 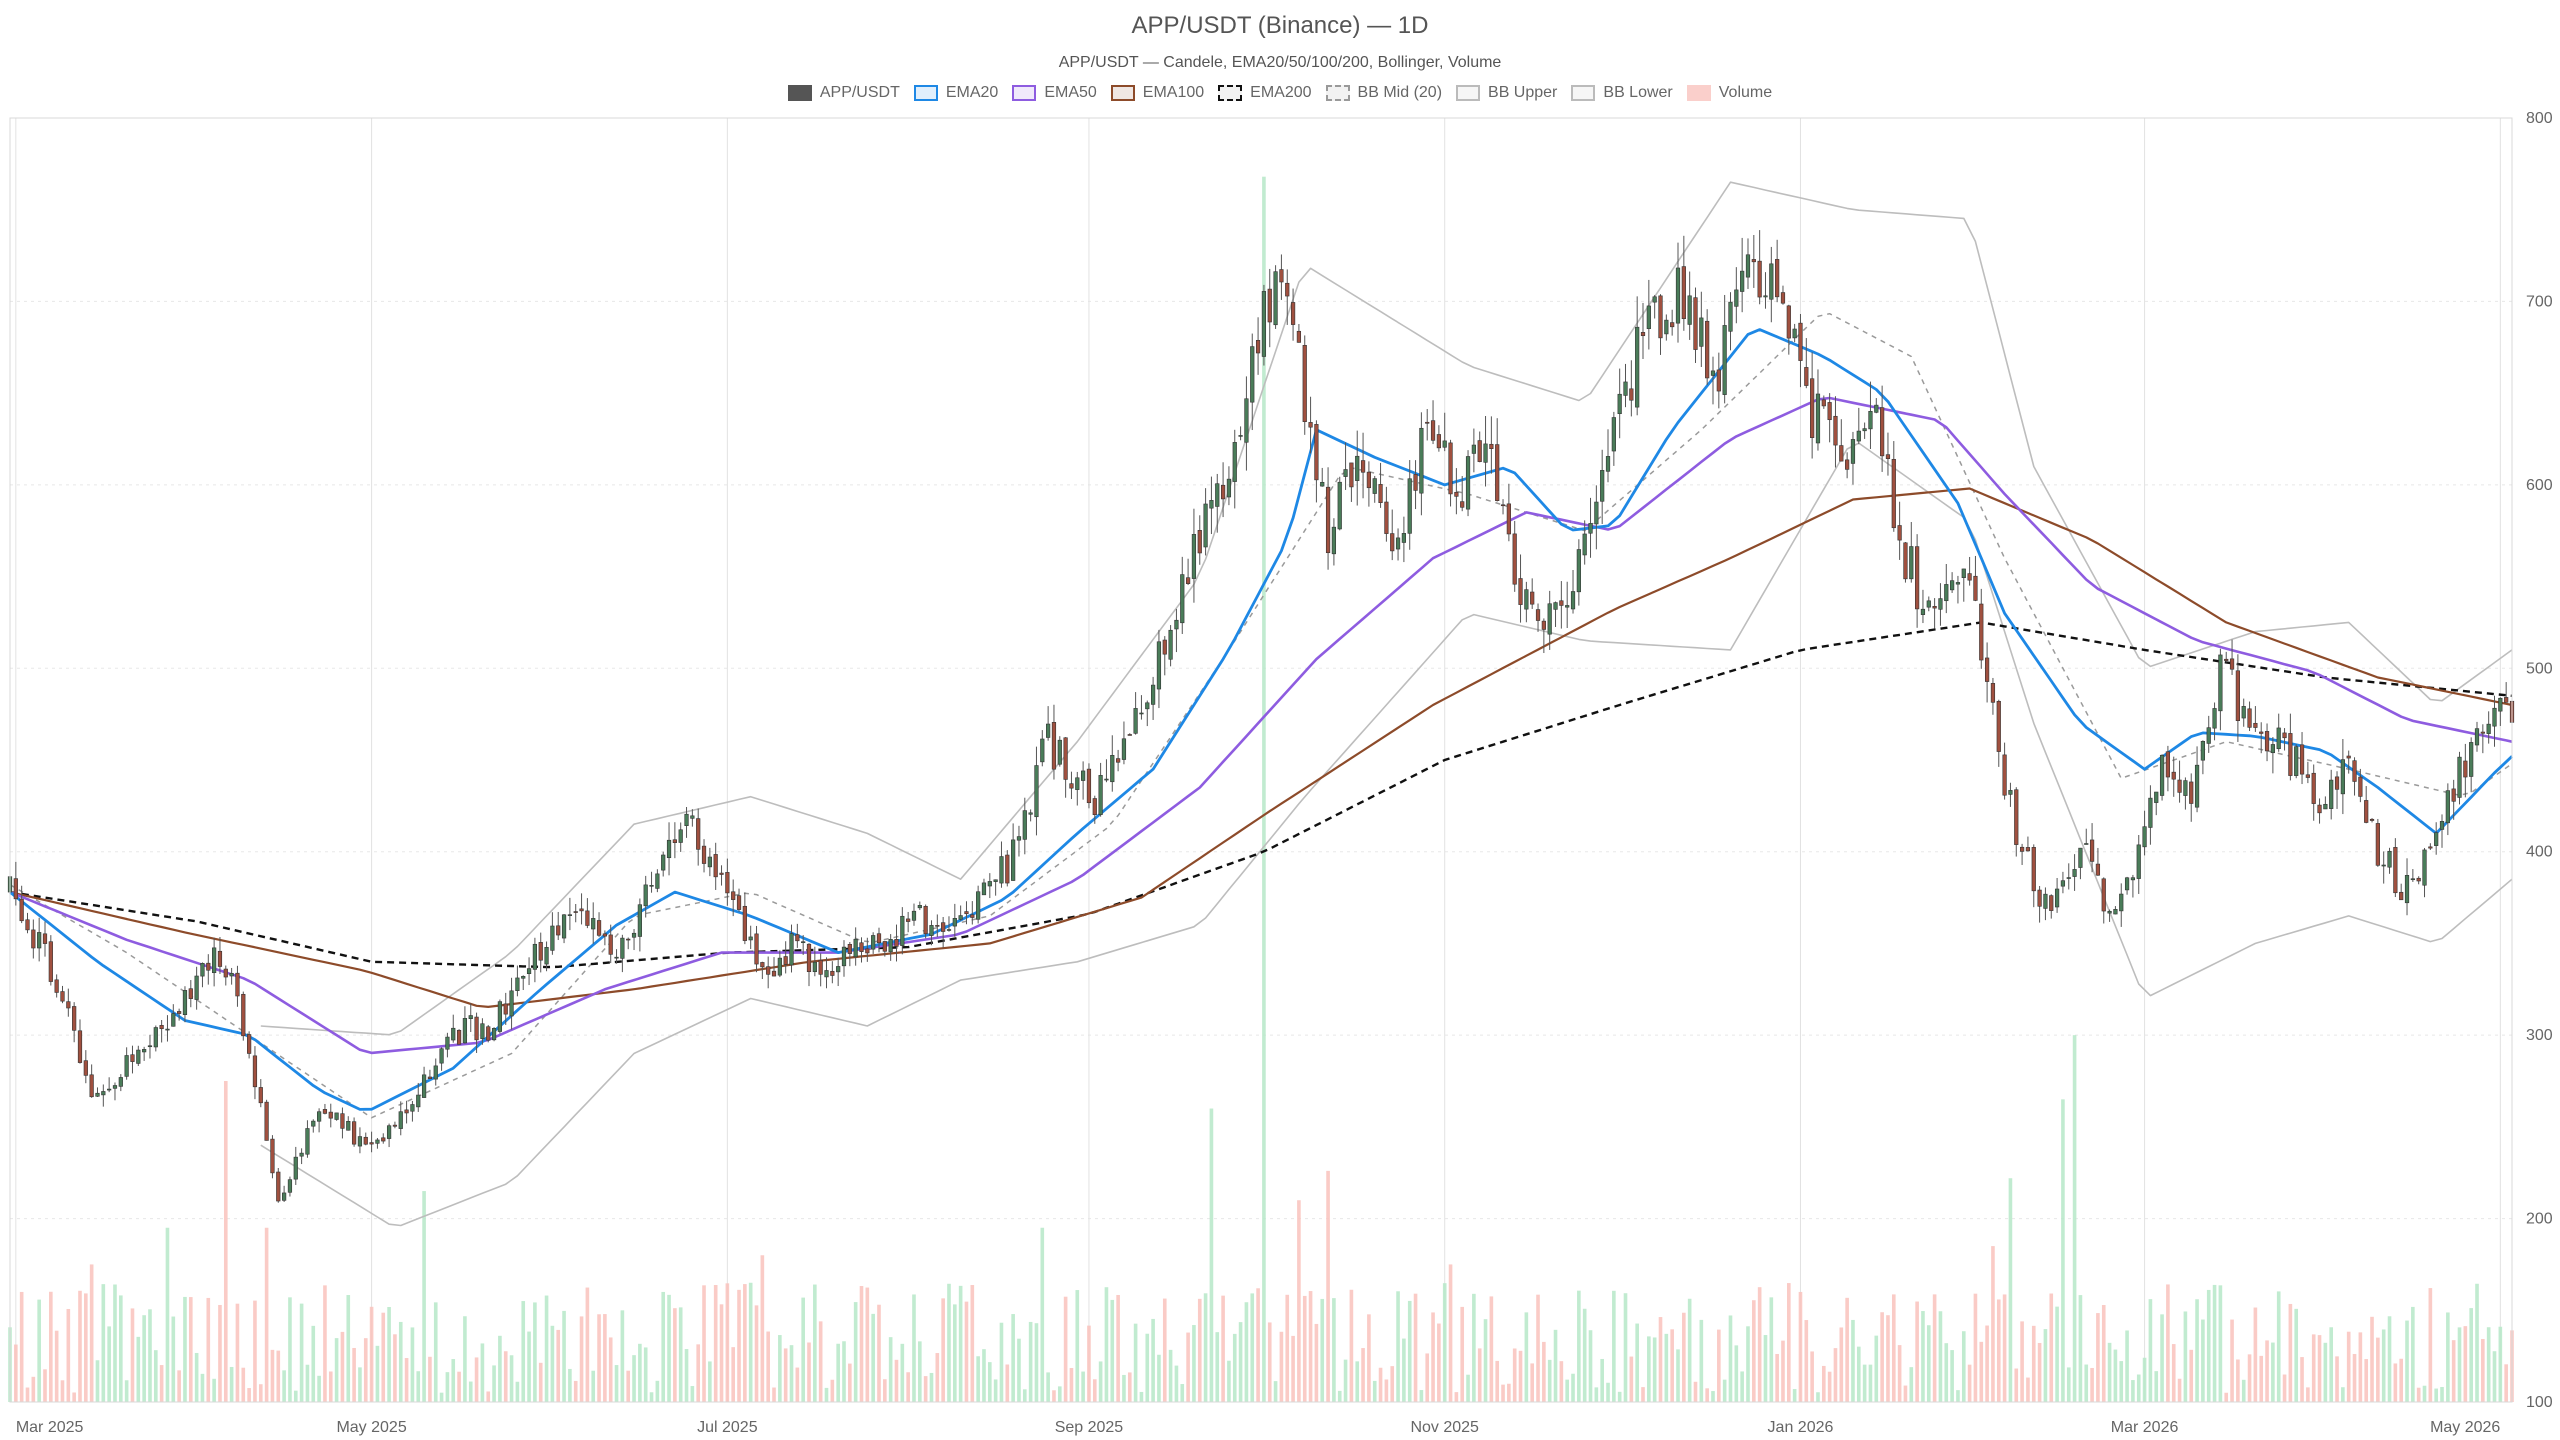 I want to click on legend-item: EMA100, so click(x=1157, y=93).